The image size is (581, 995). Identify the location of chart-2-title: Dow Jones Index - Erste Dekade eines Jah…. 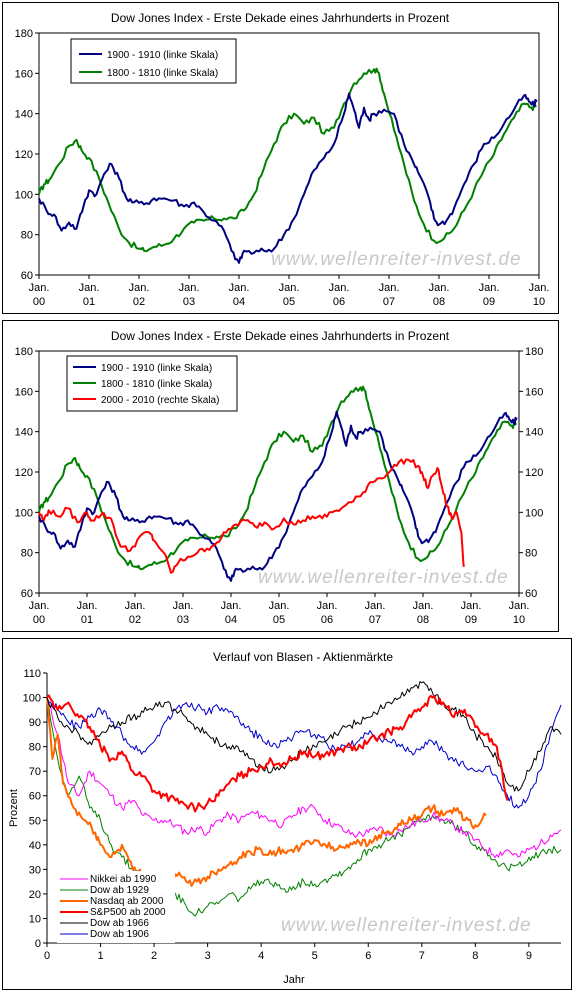
(280, 336).